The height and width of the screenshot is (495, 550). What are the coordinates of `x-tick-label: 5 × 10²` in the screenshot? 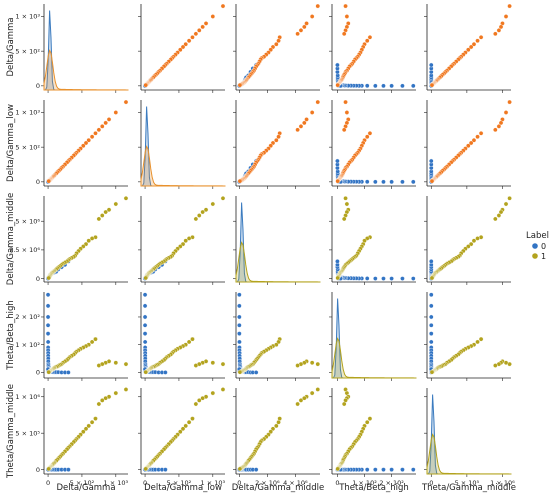 It's located at (179, 483).